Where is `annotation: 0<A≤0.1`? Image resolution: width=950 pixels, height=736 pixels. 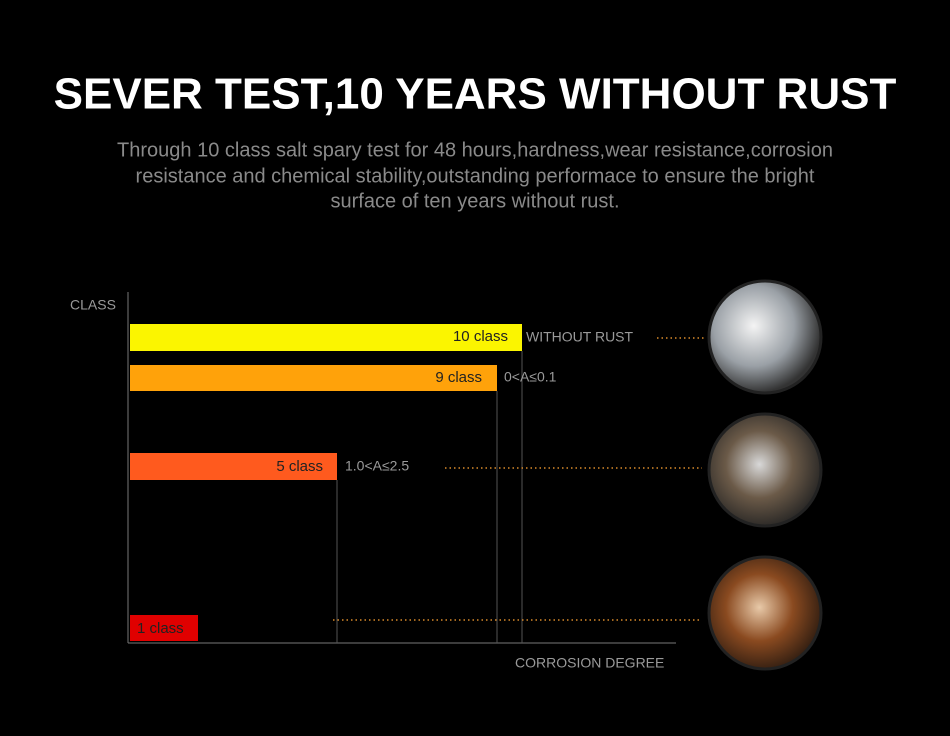
annotation: 0<A≤0.1 is located at coordinates (530, 377).